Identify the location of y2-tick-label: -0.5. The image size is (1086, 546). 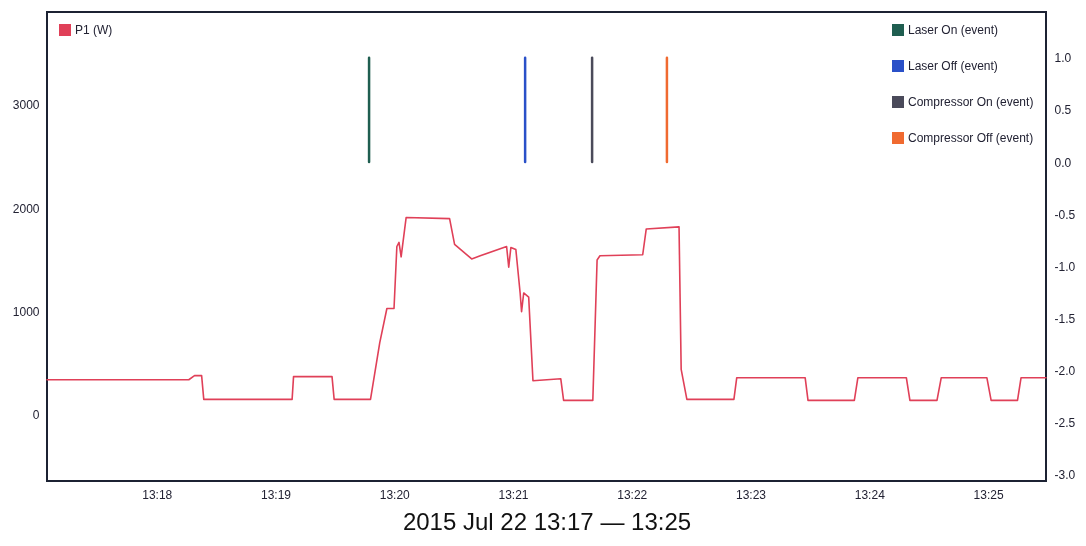
(1065, 214).